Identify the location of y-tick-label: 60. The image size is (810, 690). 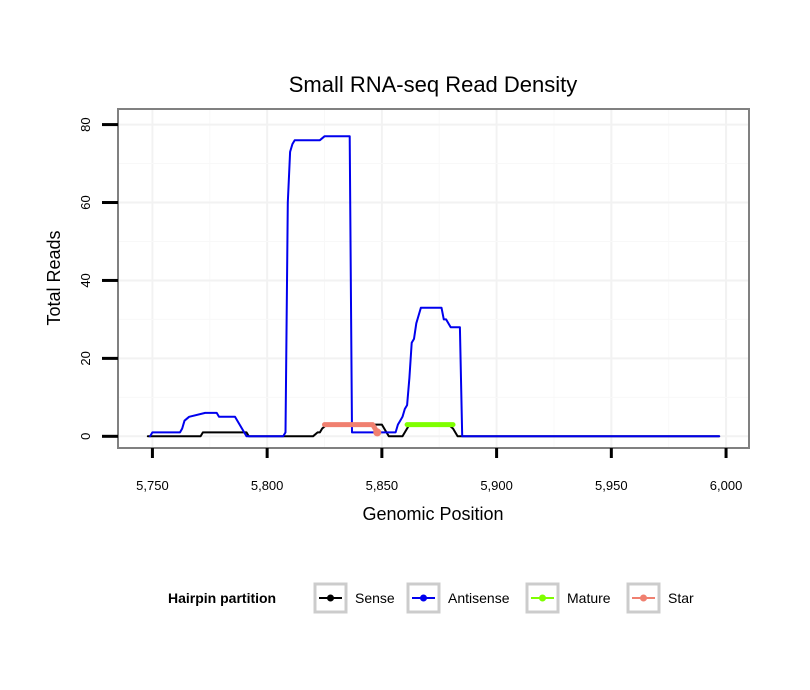
(85, 202).